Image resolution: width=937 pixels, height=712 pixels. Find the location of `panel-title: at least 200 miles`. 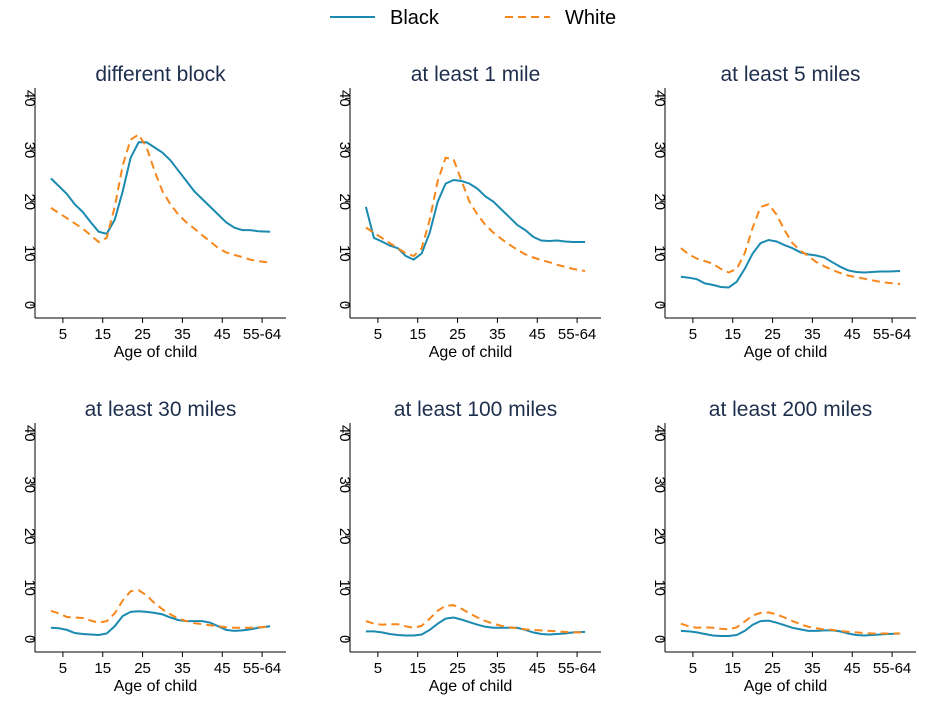

panel-title: at least 200 miles is located at coordinates (790, 409).